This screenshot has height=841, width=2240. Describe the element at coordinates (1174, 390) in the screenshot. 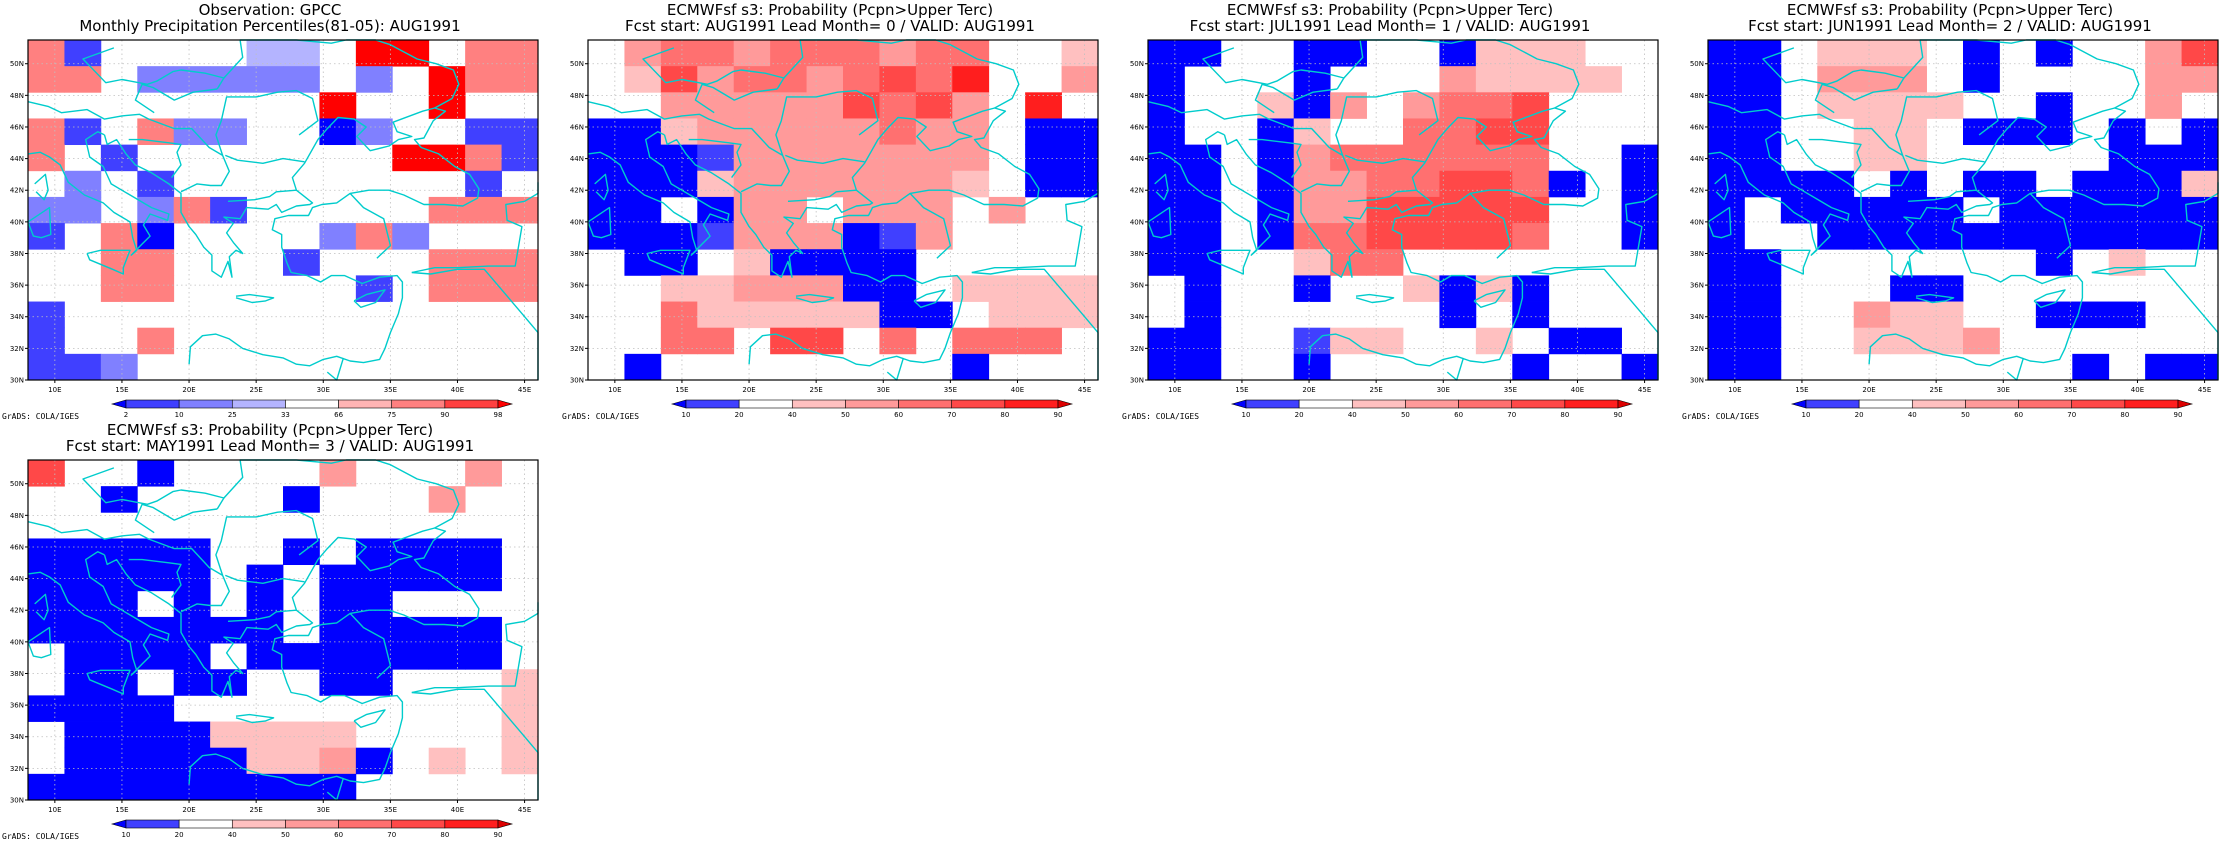

I see `x-tick-label: 10E` at that location.